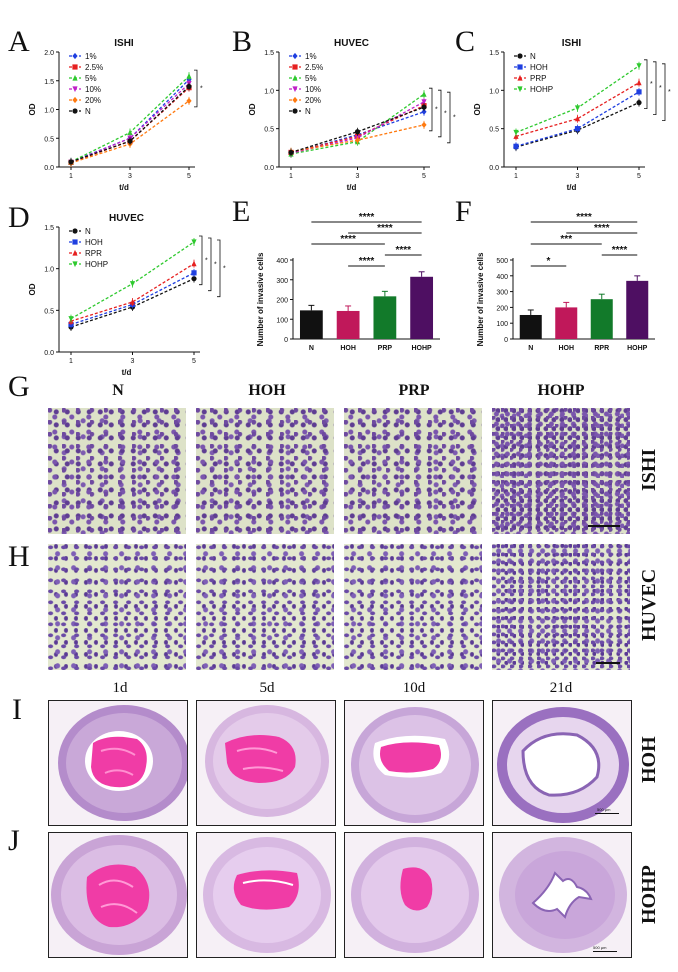 The width and height of the screenshot is (678, 972). Describe the element at coordinates (649, 605) in the screenshot. I see `row-label-huvec: HUVEC` at that location.